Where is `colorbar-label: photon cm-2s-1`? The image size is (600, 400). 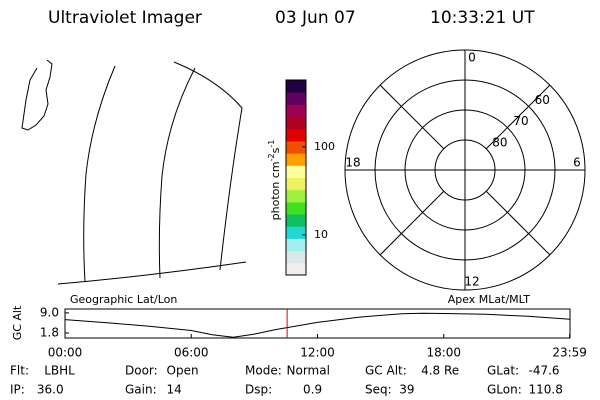 colorbar-label: photon cm-2s-1 is located at coordinates (275, 180).